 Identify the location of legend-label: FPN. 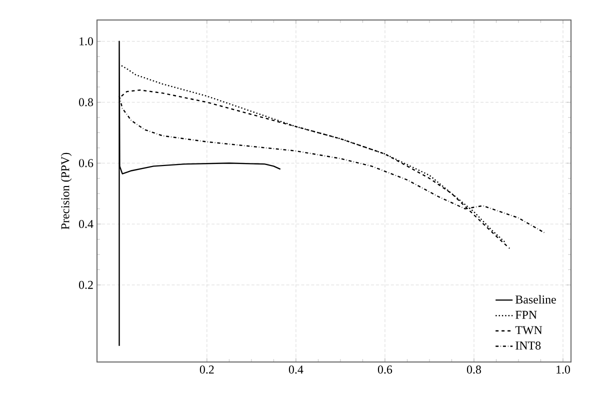
(526, 314).